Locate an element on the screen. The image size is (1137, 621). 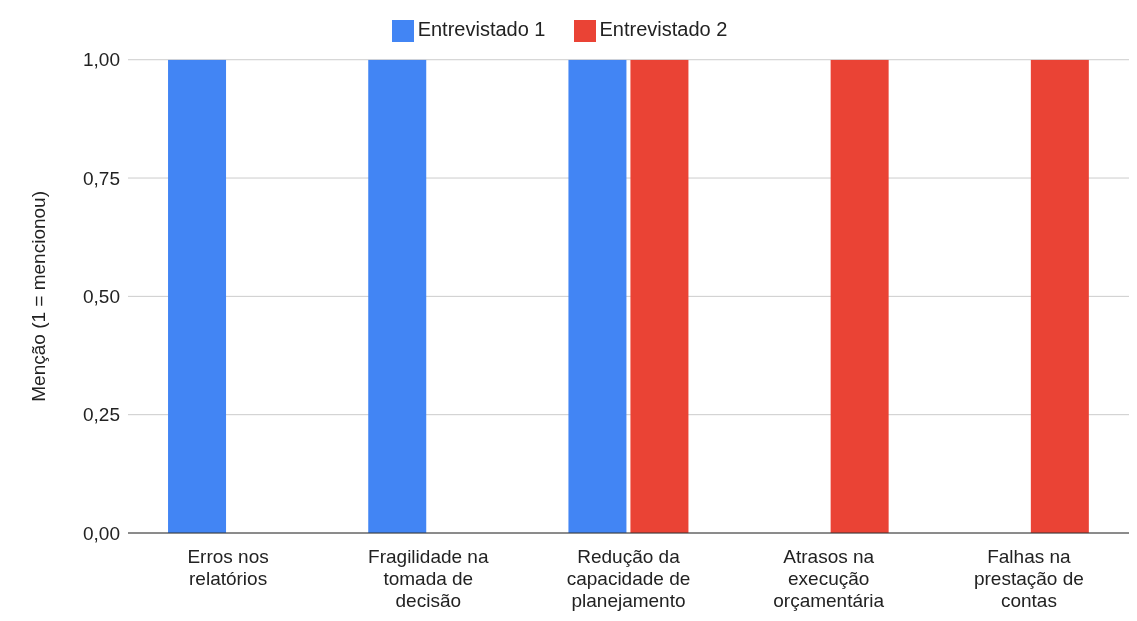
y-axis-title: Menção (1 = mencionou) is located at coordinates (38, 296).